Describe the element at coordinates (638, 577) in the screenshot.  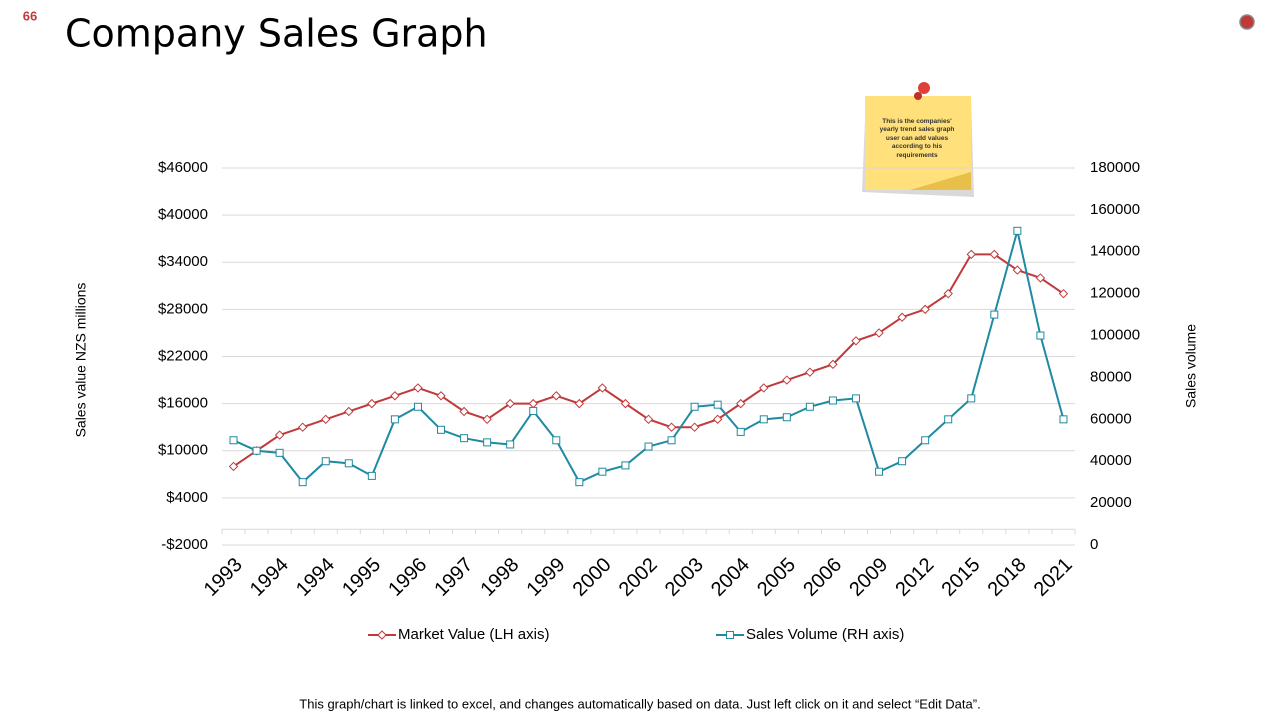
I see `x-tick-label: 2002` at that location.